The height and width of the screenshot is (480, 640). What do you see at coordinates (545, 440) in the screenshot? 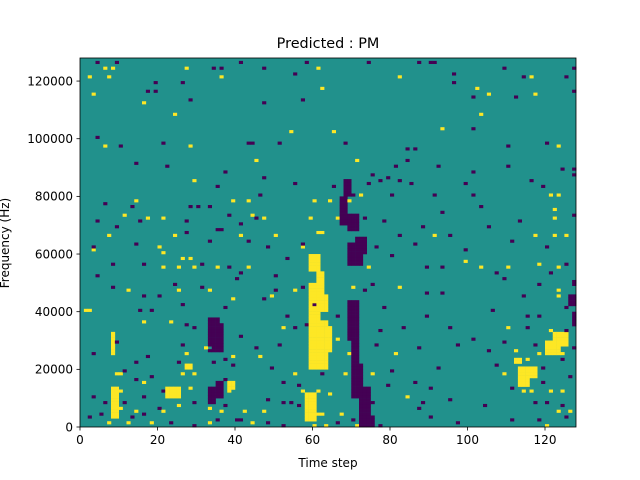
I see `x-tick-label: 120` at bounding box center [545, 440].